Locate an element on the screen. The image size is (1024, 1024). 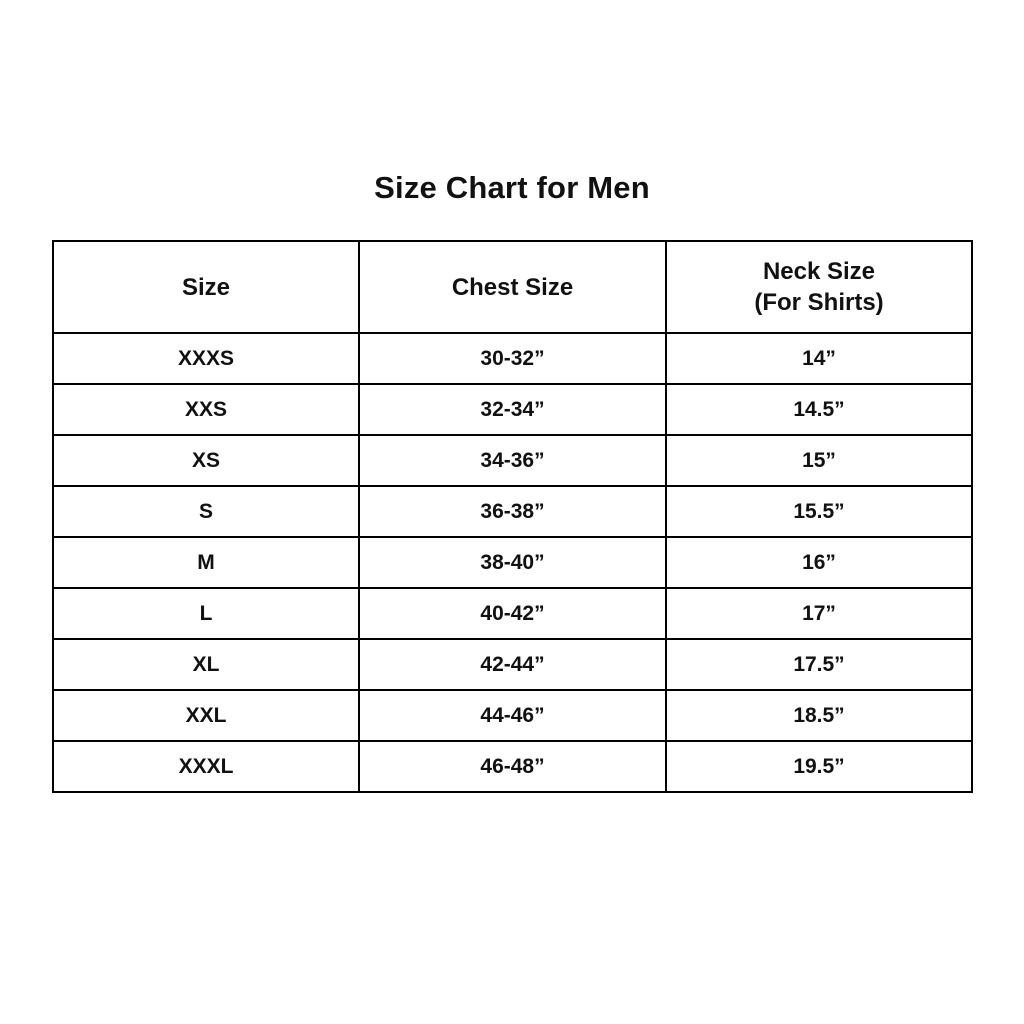
cell-chest: 44-46” is located at coordinates (512, 715).